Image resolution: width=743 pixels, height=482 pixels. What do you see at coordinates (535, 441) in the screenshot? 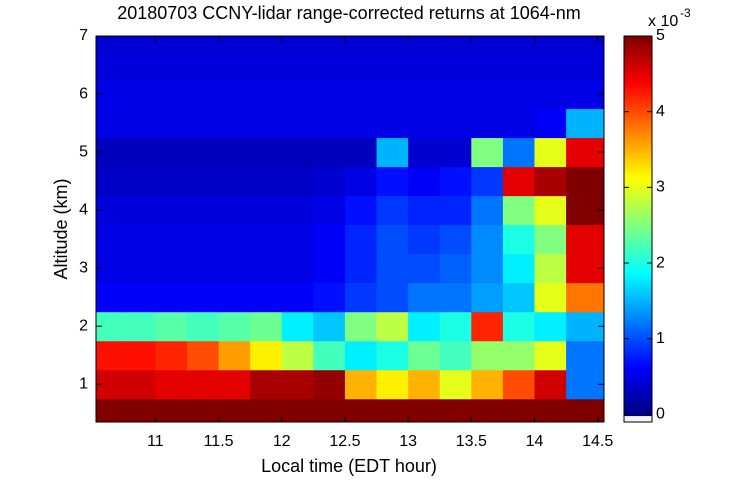
I see `x-tick-label: 14` at bounding box center [535, 441].